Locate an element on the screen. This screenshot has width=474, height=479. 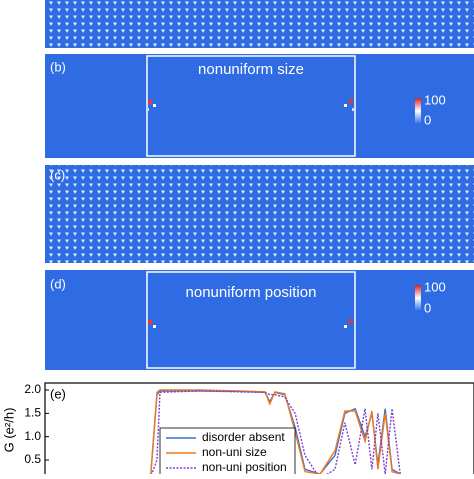
series-line is located at coordinates (275, 431).